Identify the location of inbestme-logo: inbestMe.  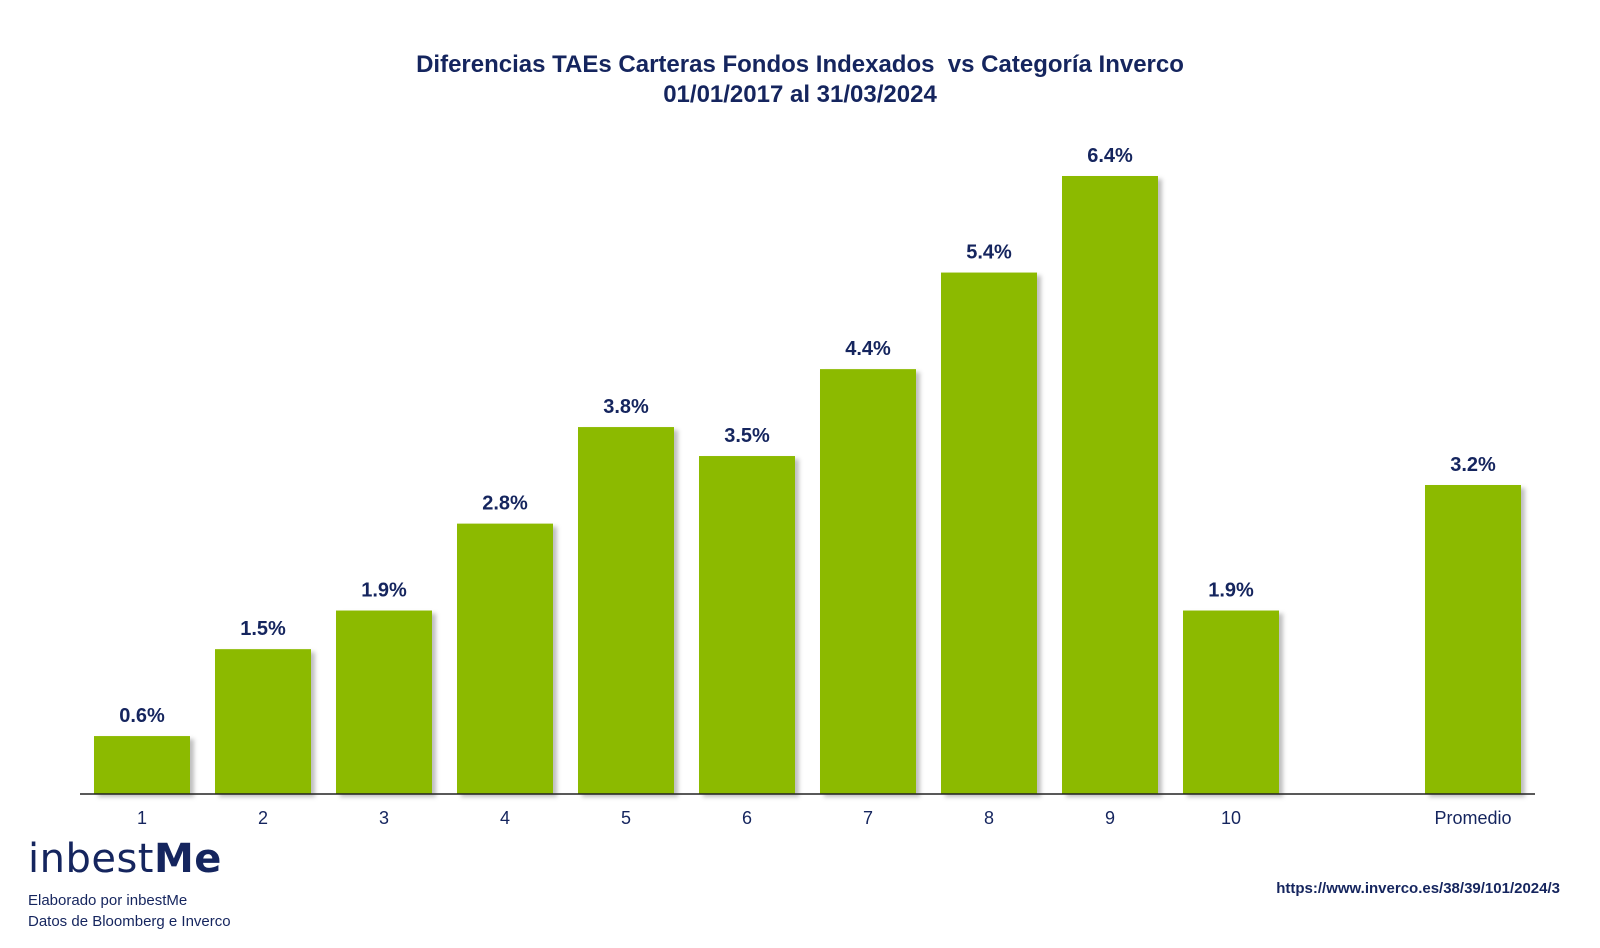
(125, 859).